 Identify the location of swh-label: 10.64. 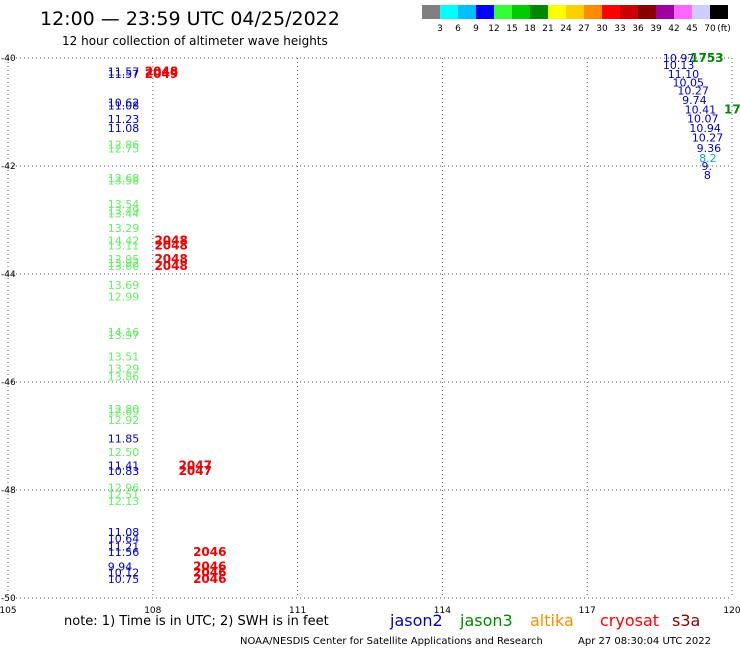
(124, 539).